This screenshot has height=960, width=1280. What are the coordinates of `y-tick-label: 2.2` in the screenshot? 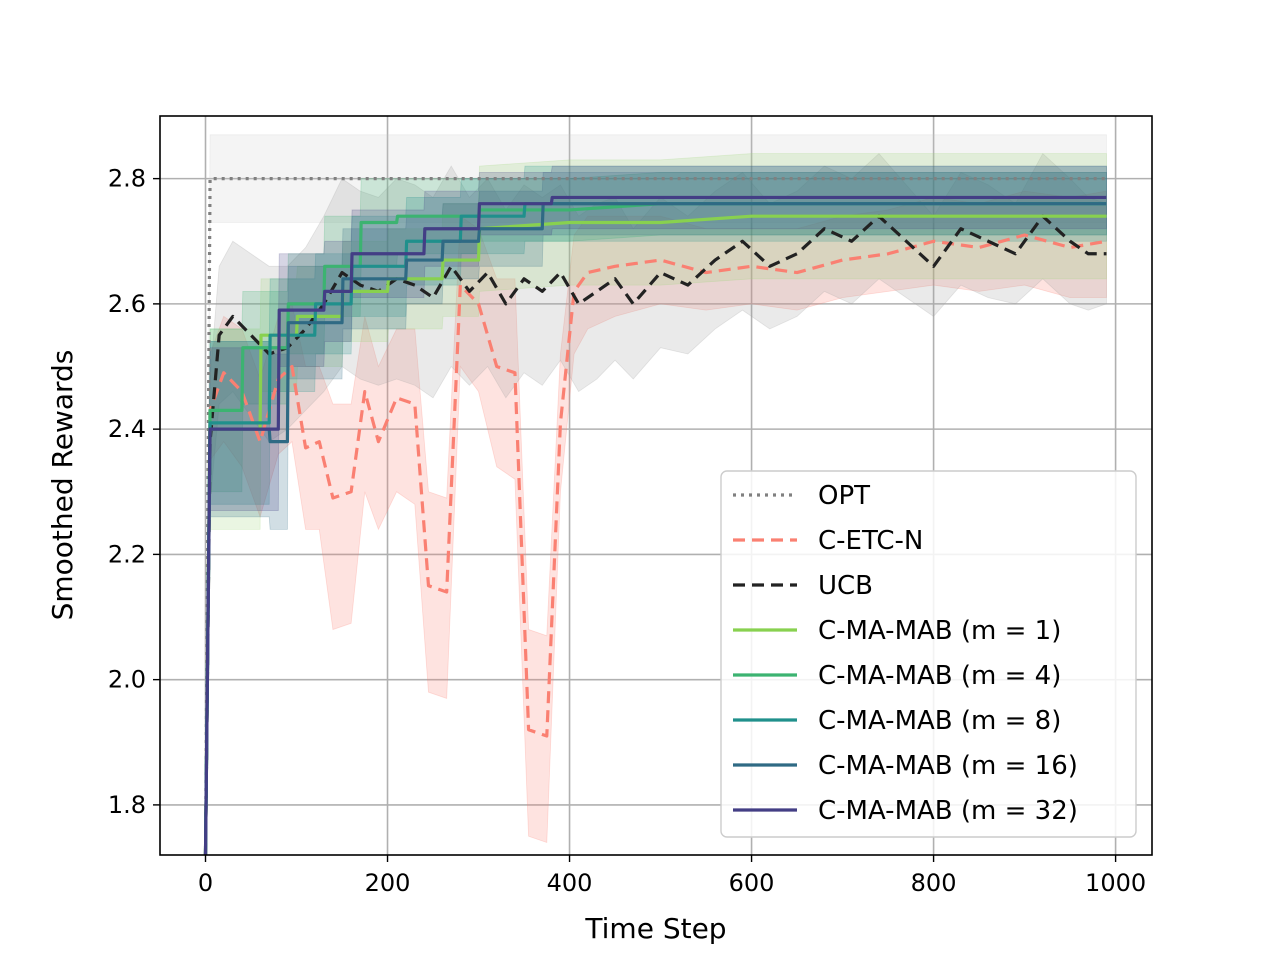 It's located at (127, 554).